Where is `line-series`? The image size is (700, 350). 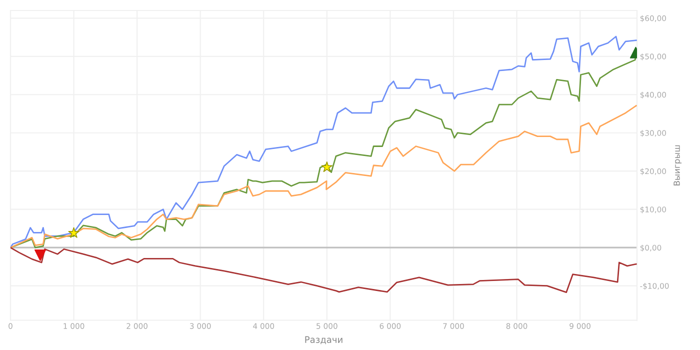
line-series is located at coordinates (323, 270).